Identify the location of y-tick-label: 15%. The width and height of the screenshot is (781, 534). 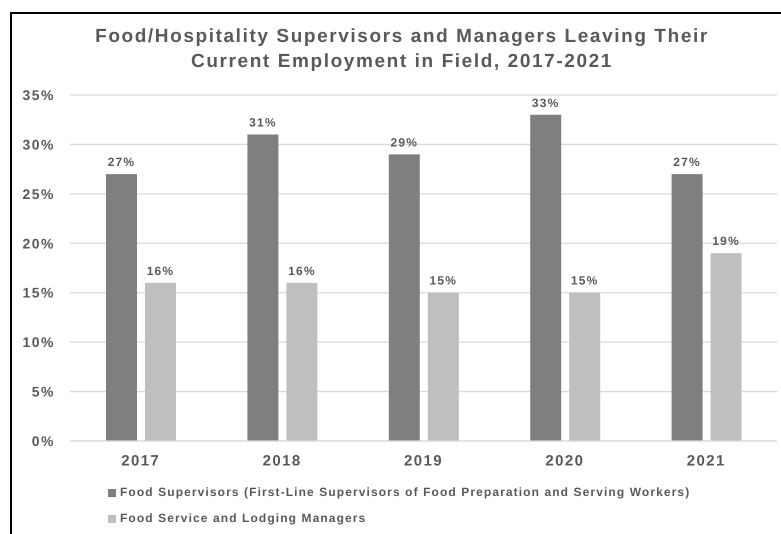
(38, 292).